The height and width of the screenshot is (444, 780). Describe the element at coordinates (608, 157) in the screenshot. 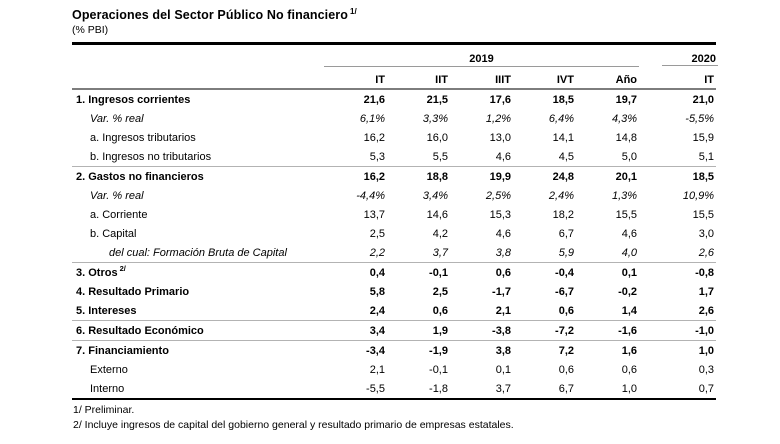

I see `cell-value: 5,0` at that location.